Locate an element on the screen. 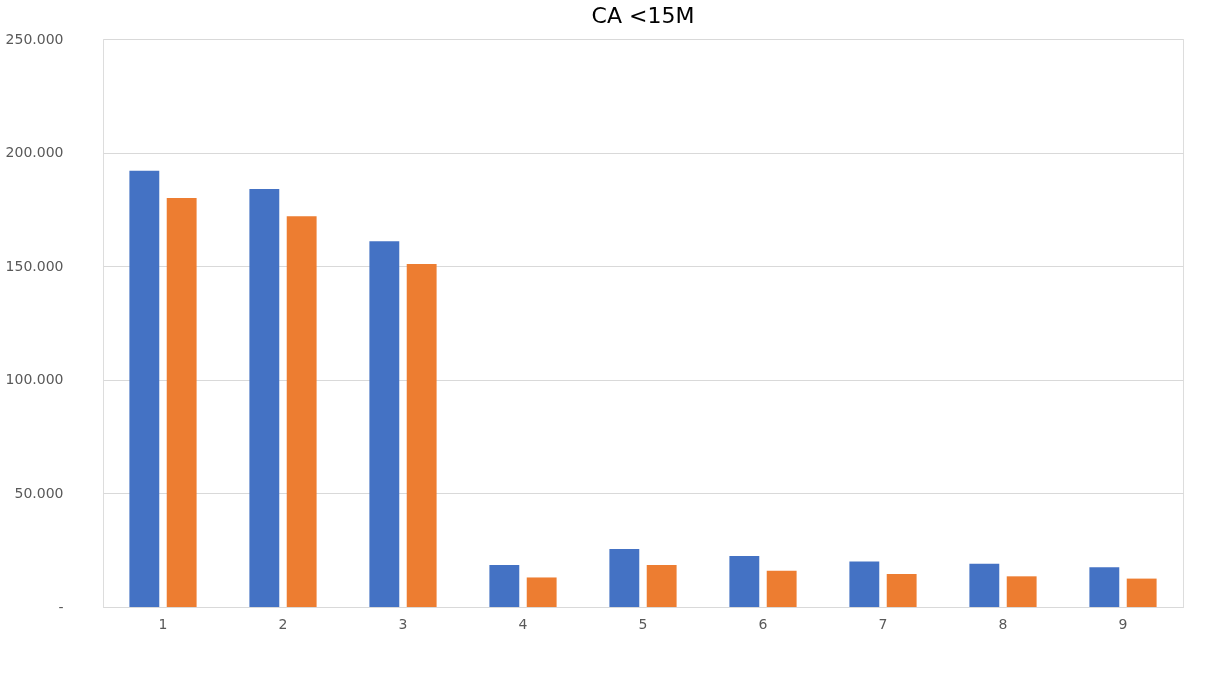 Image resolution: width=1212 pixels, height=680 pixels. chart-title: CA <15M is located at coordinates (643, 15).